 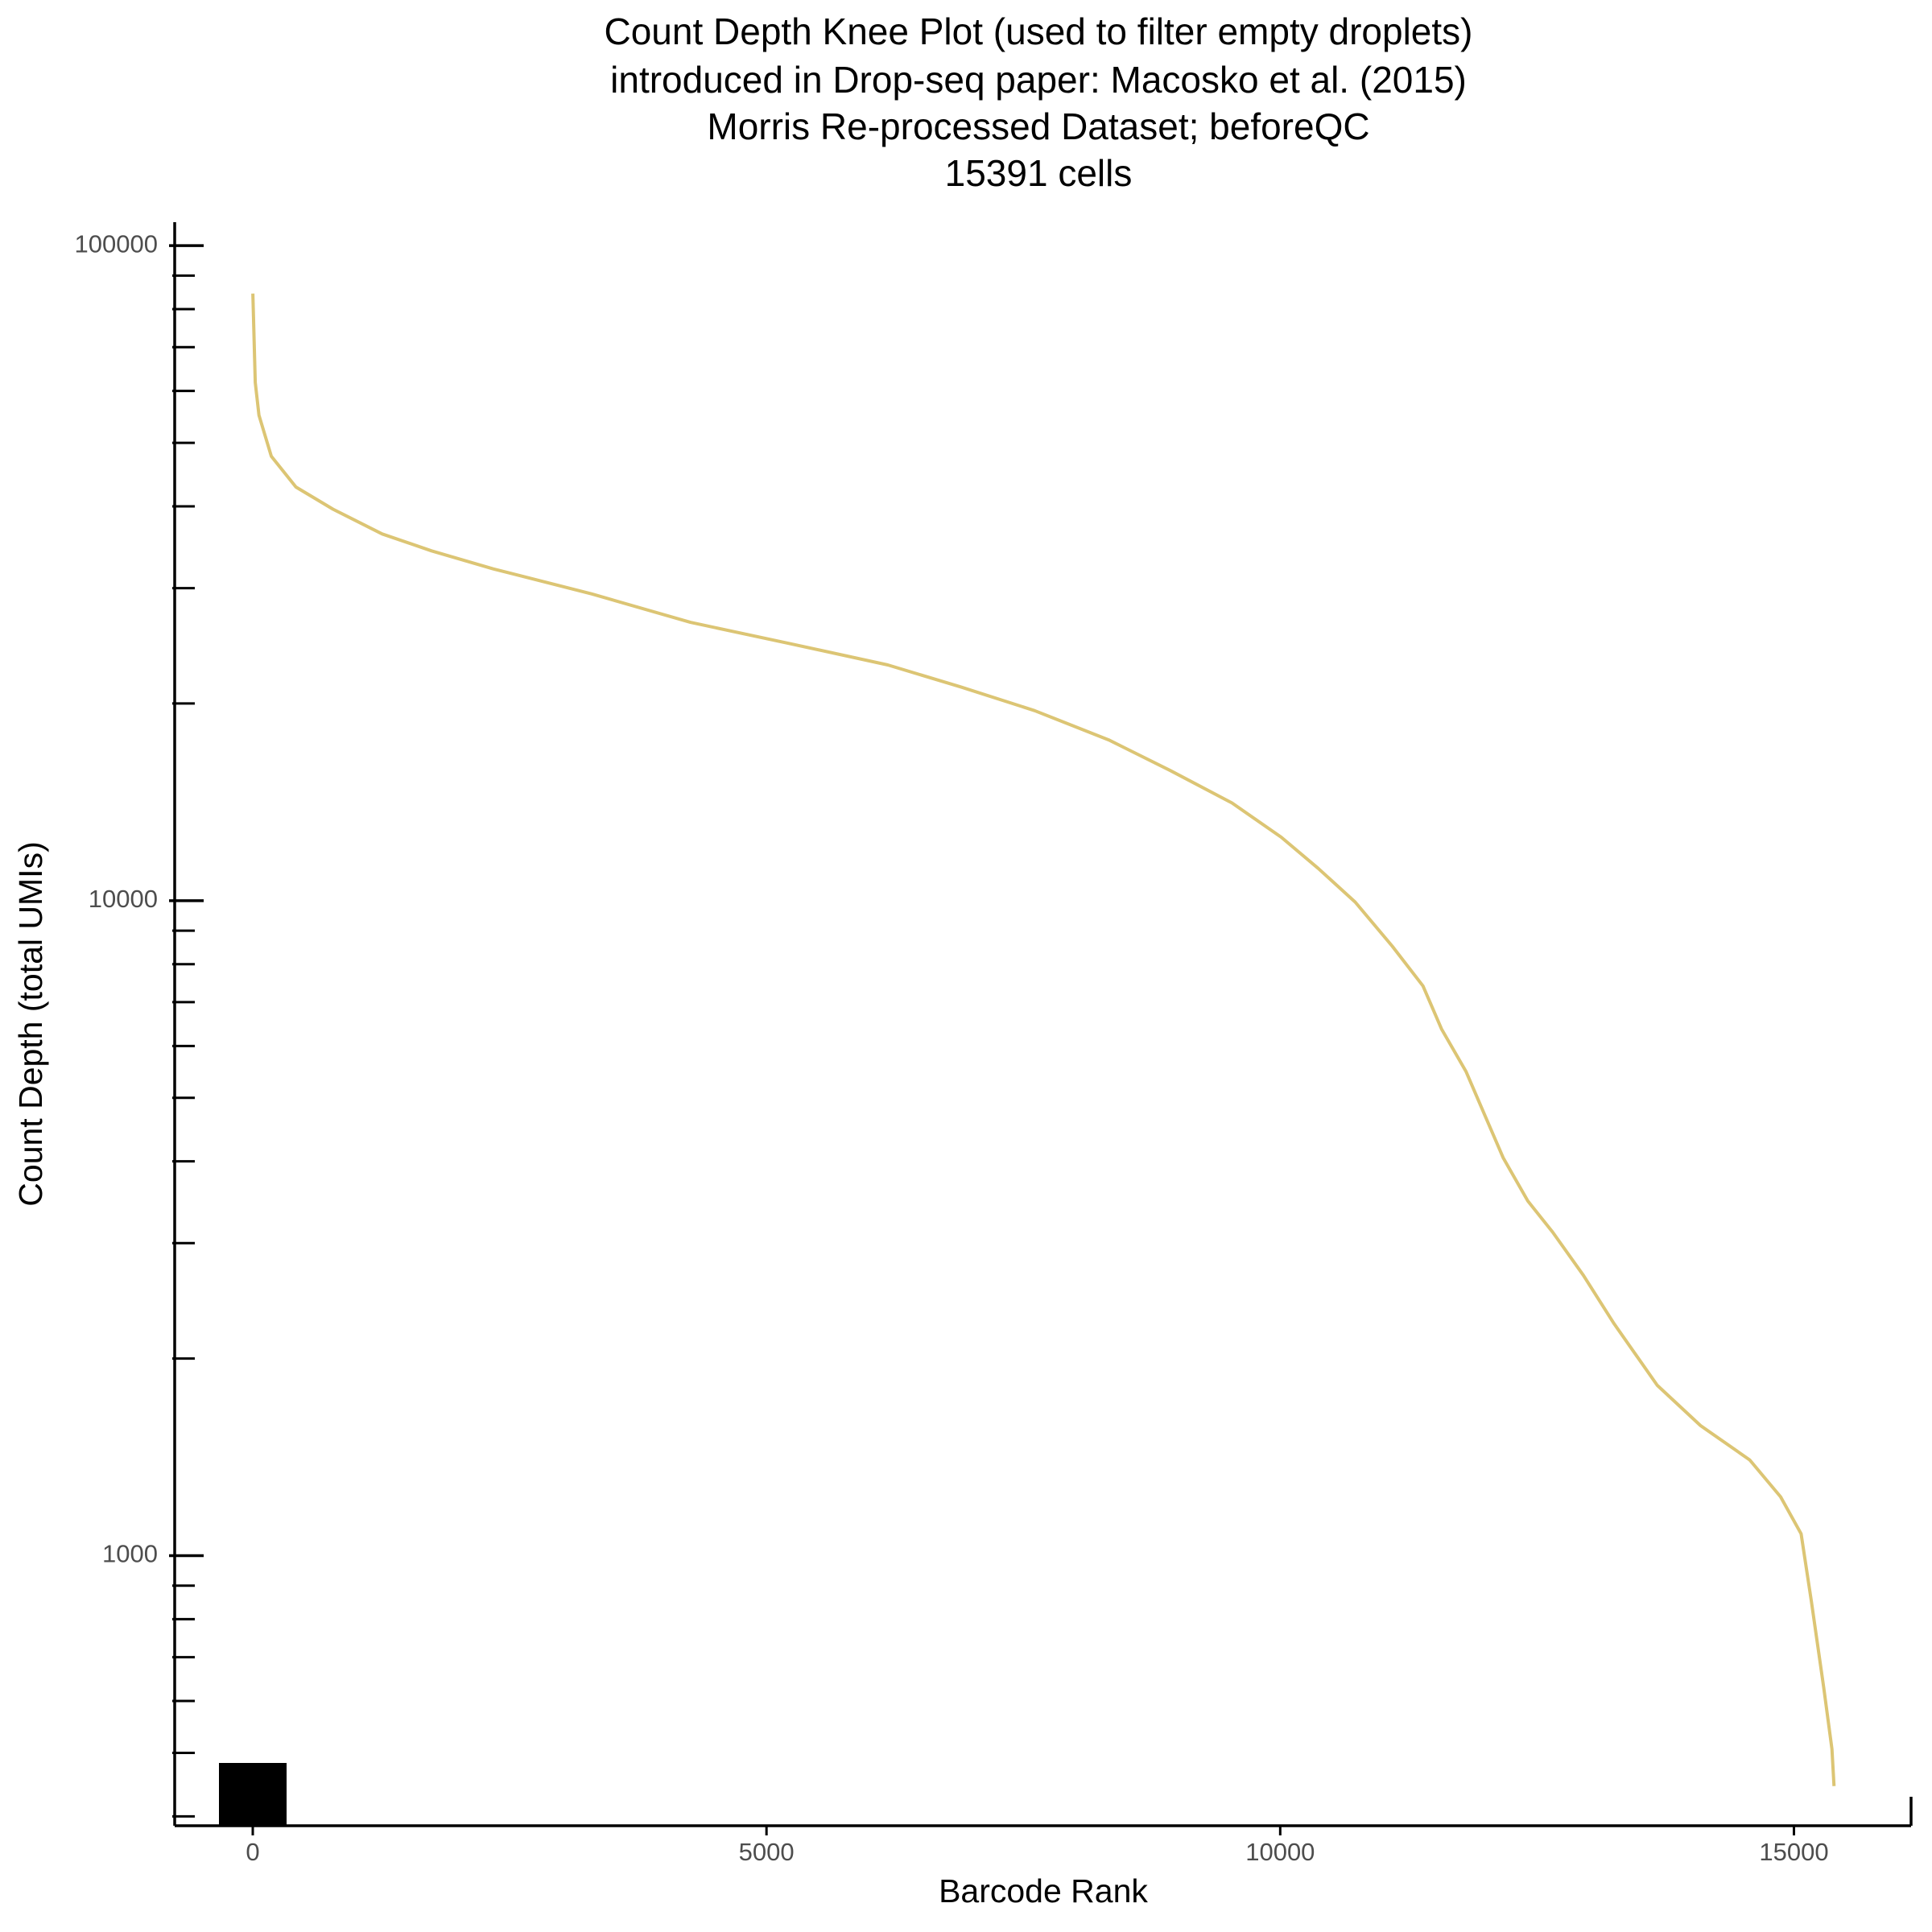 I want to click on x-axis-title: Barcode Rank, so click(x=1043, y=1890).